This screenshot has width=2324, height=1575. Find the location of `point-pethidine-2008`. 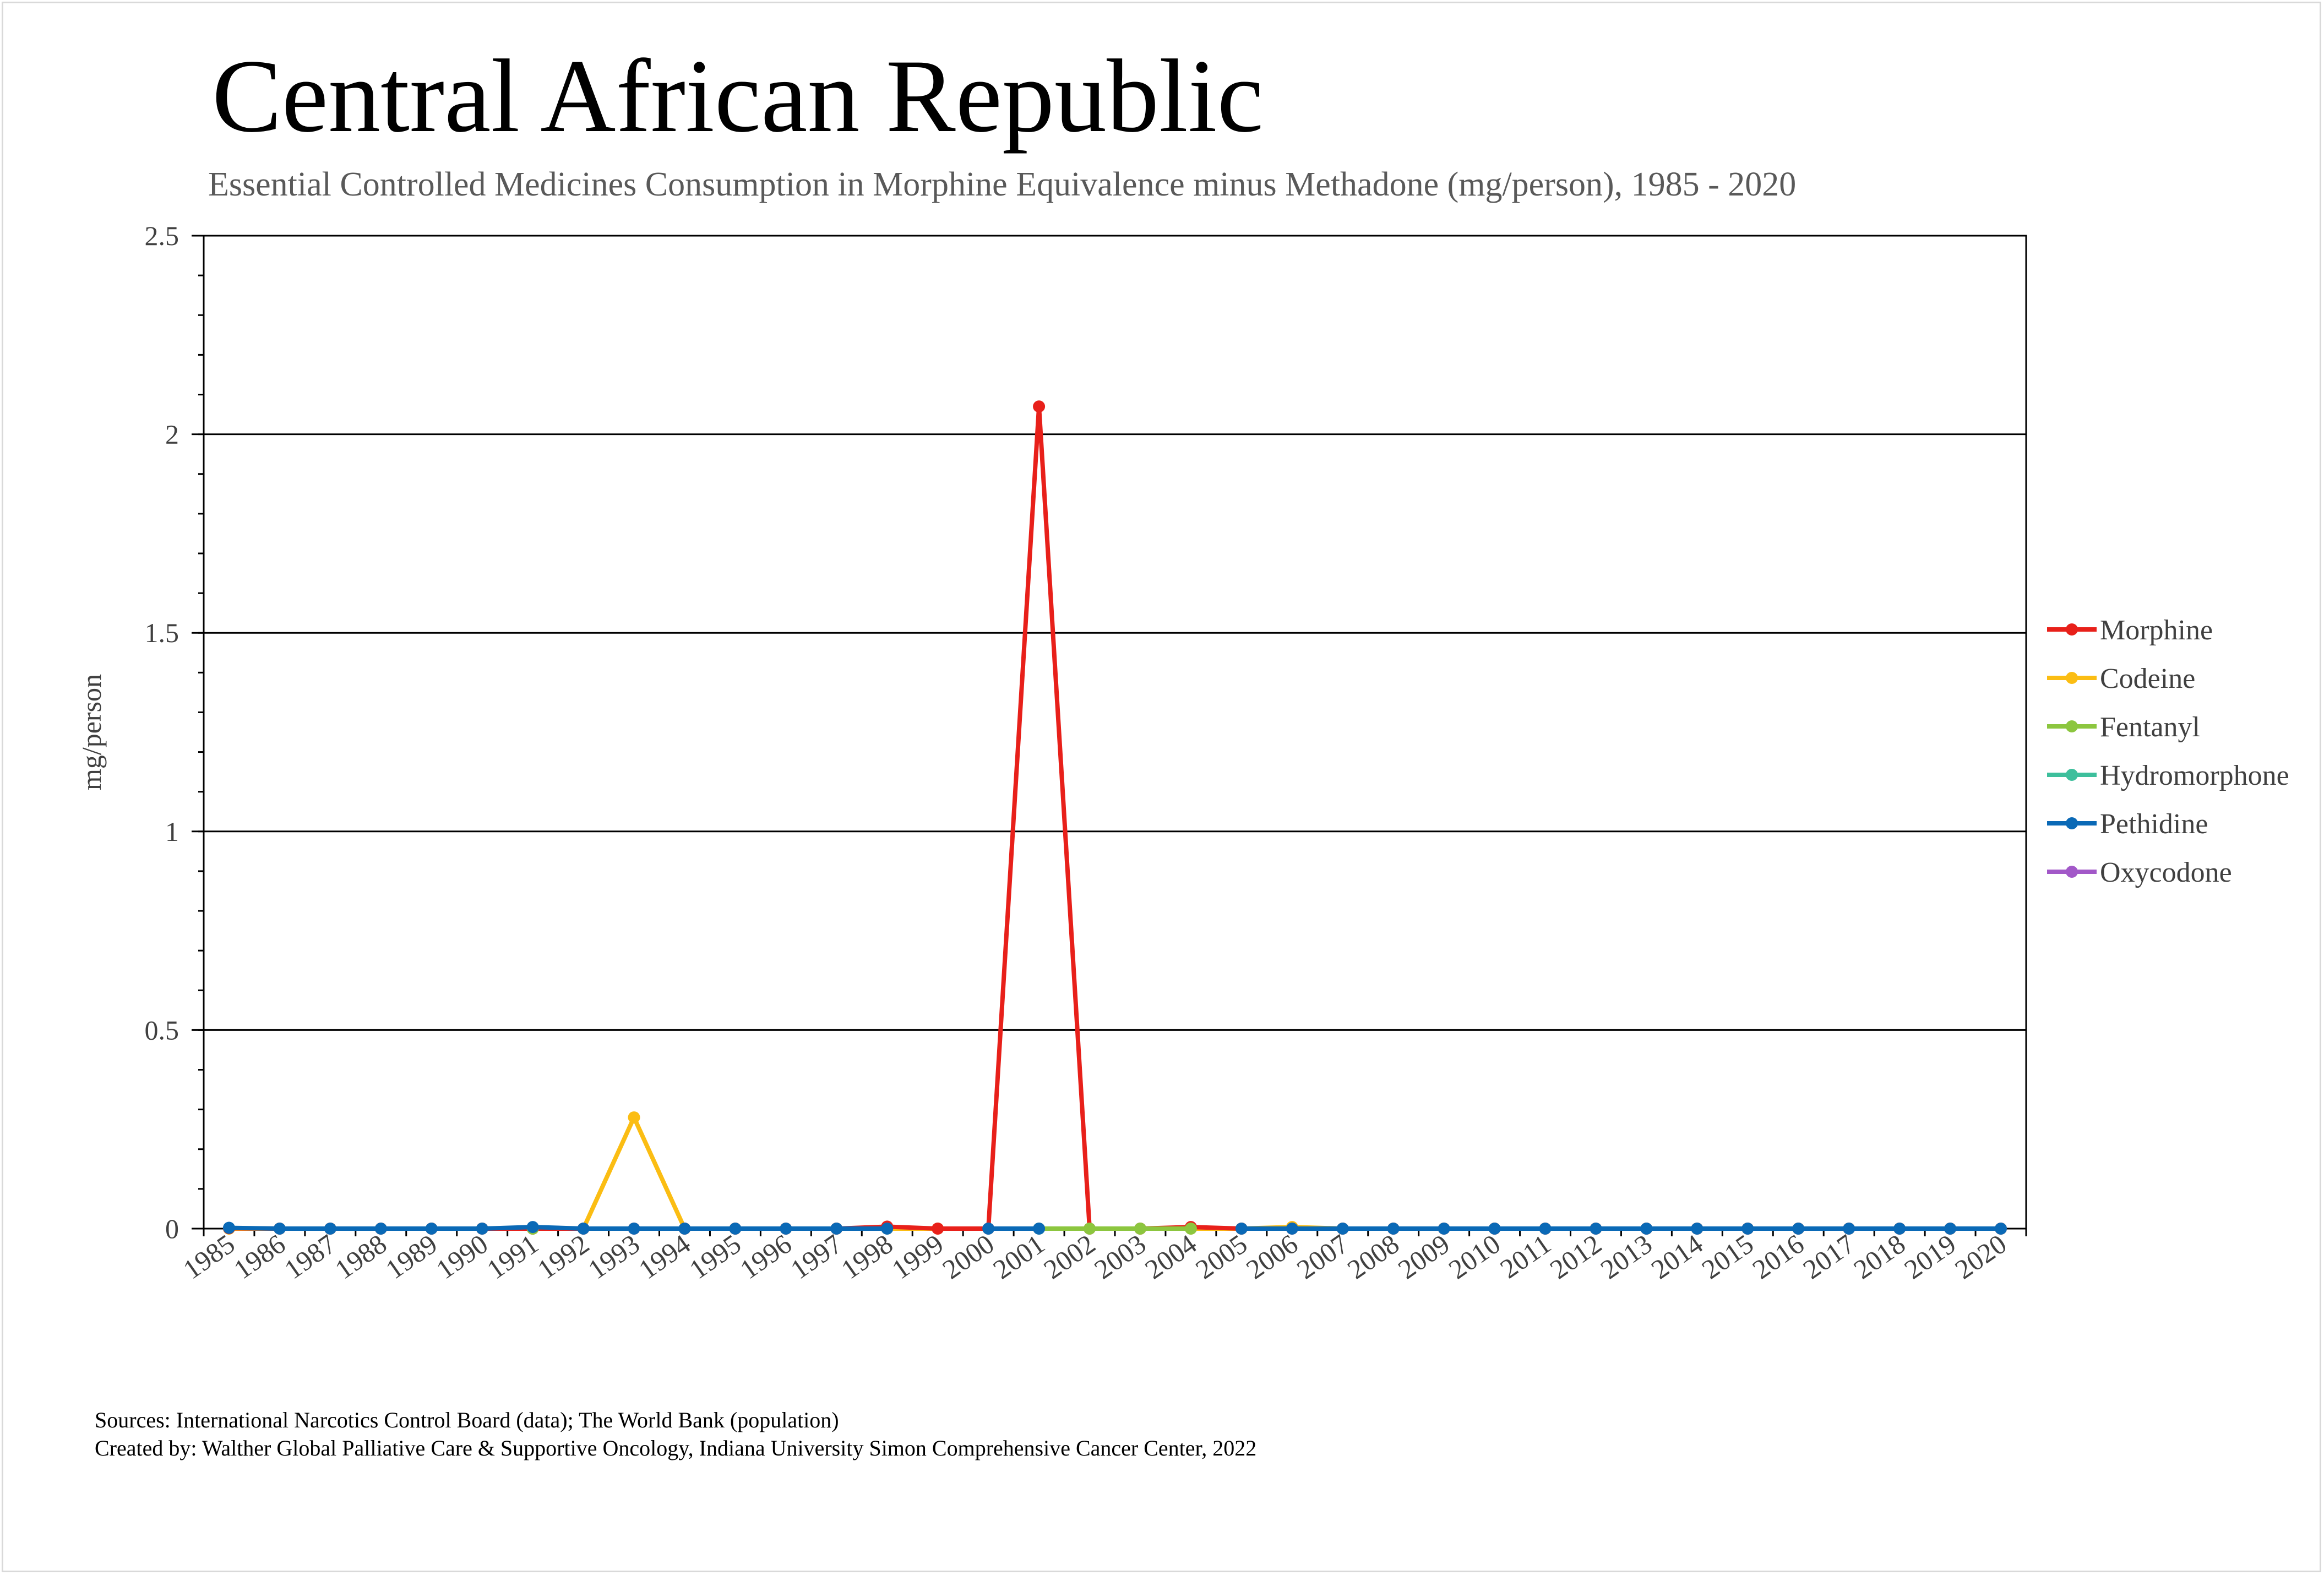

point-pethidine-2008 is located at coordinates (1393, 1229).